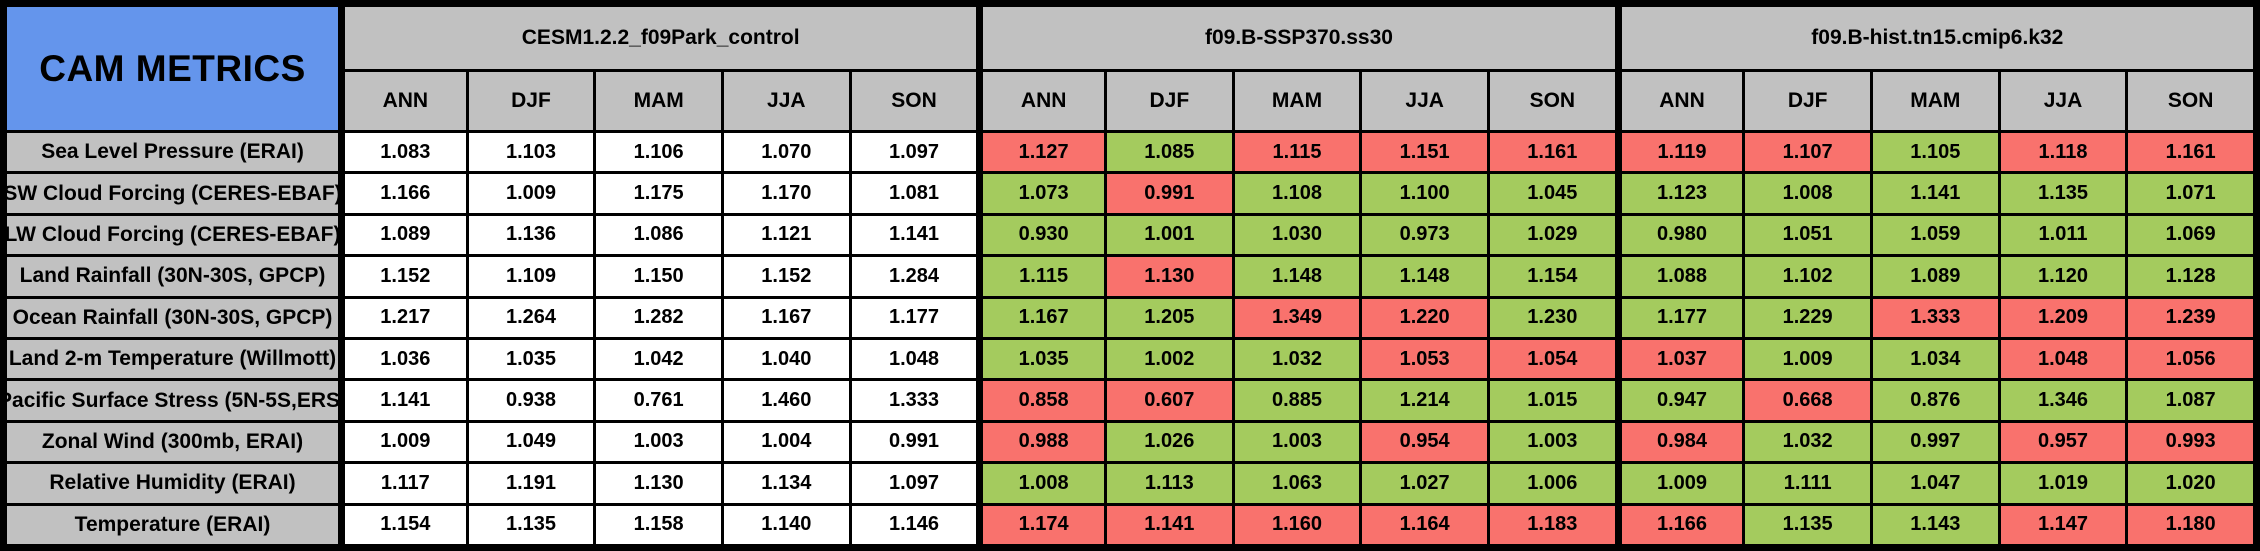 The image size is (2260, 551). What do you see at coordinates (658, 193) in the screenshot?
I see `metric-cell: 1.175` at bounding box center [658, 193].